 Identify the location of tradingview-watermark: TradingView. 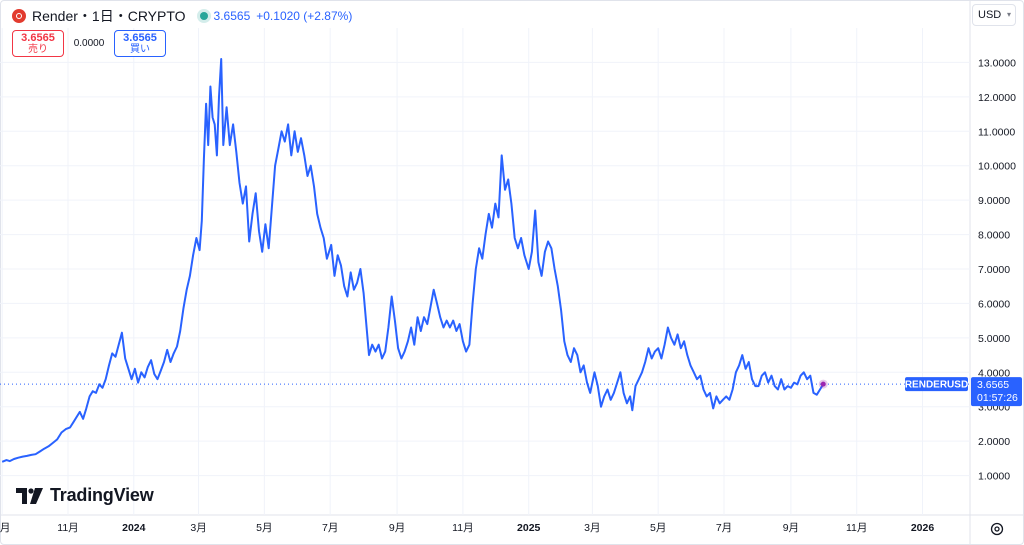
(85, 495).